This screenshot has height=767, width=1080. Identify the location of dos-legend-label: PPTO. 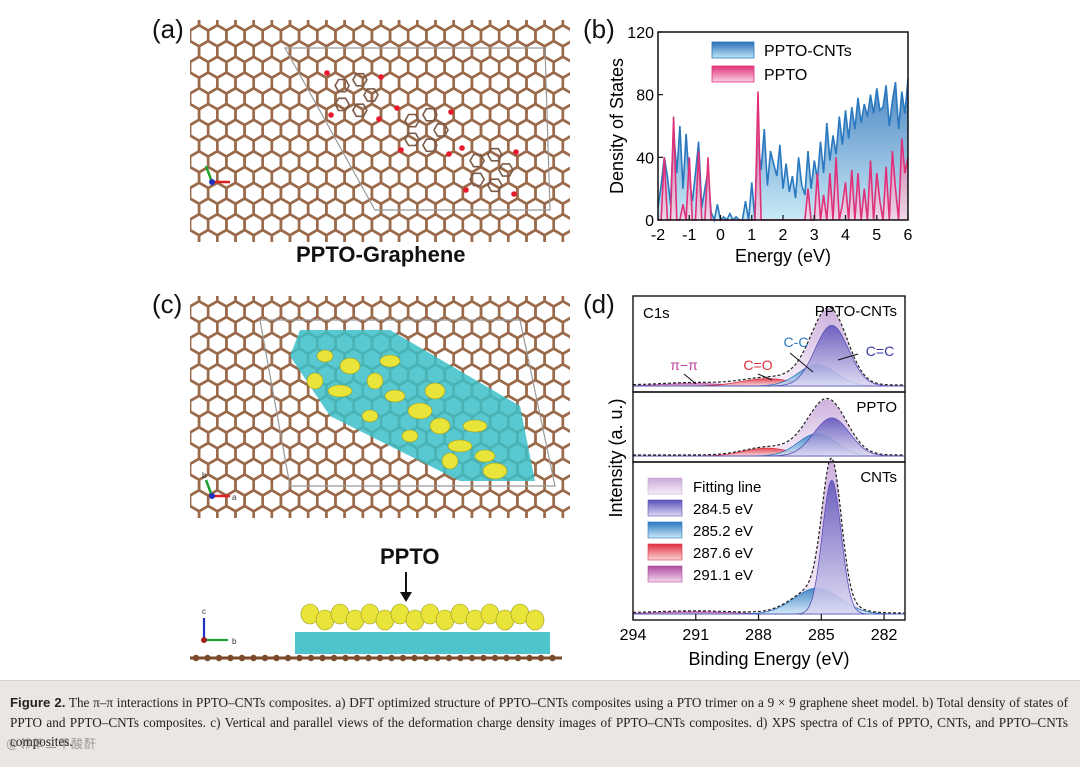
(785, 75).